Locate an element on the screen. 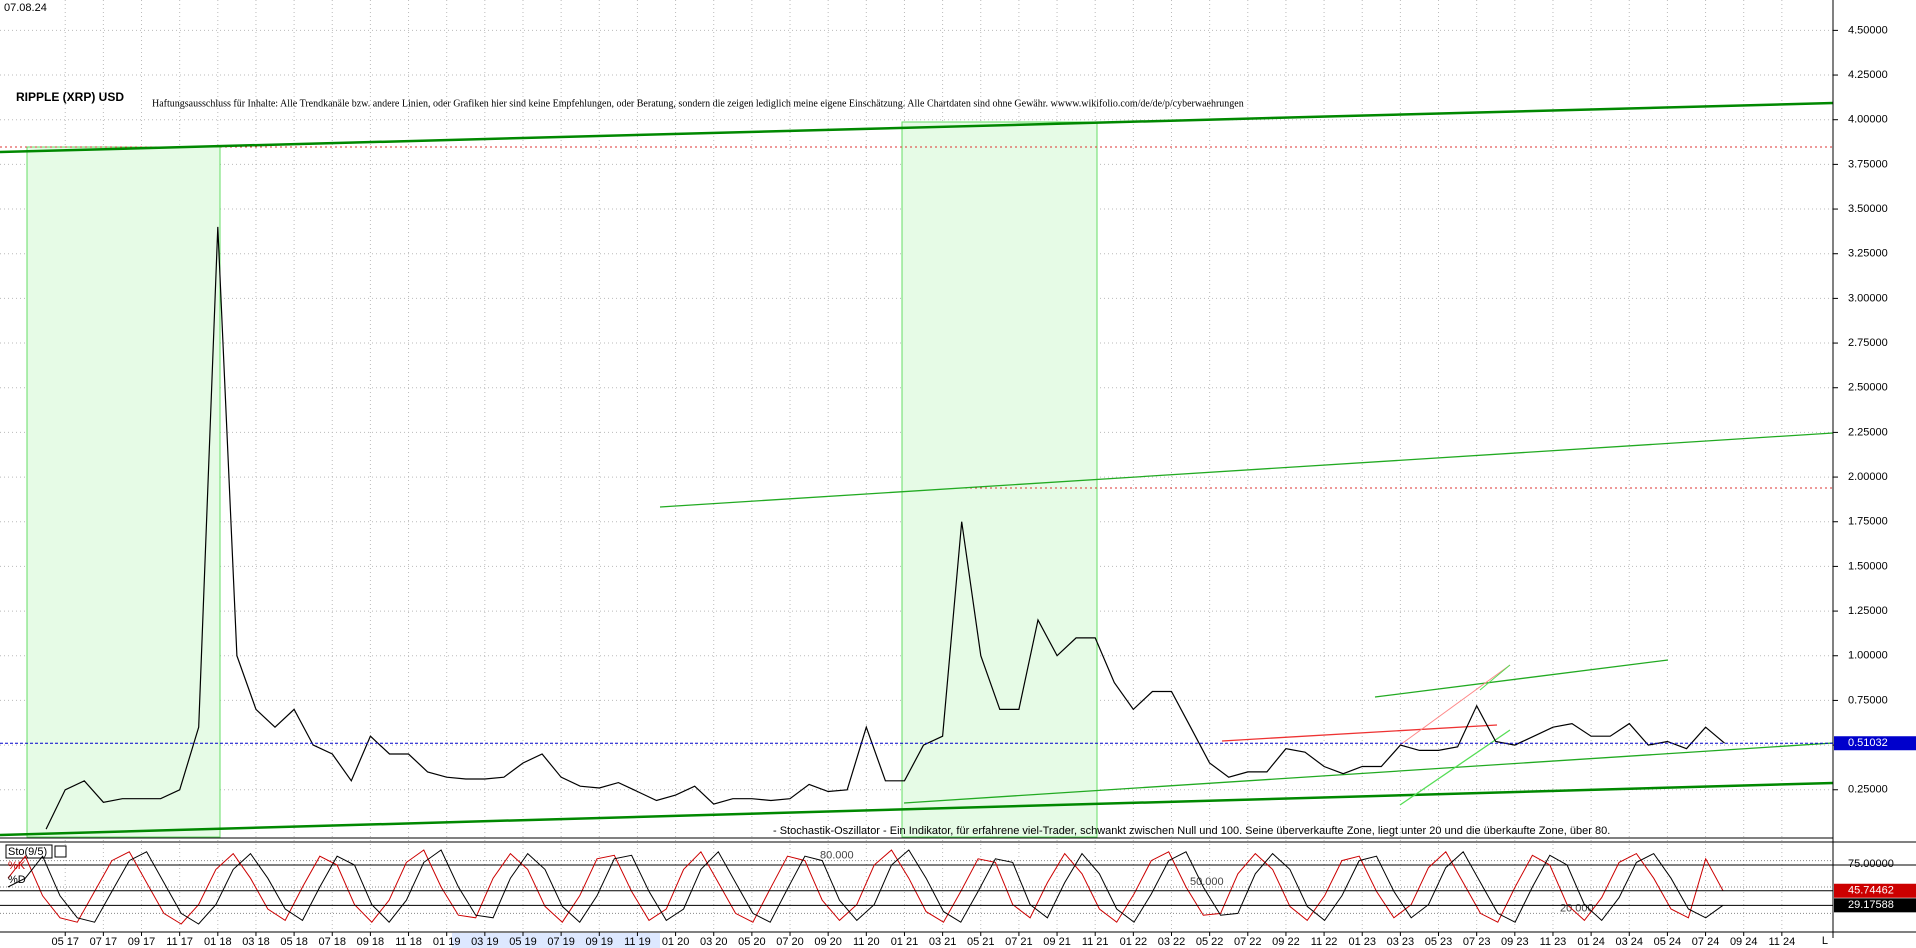 The height and width of the screenshot is (948, 1916). x-tick-label: 03 23 is located at coordinates (1401, 942).